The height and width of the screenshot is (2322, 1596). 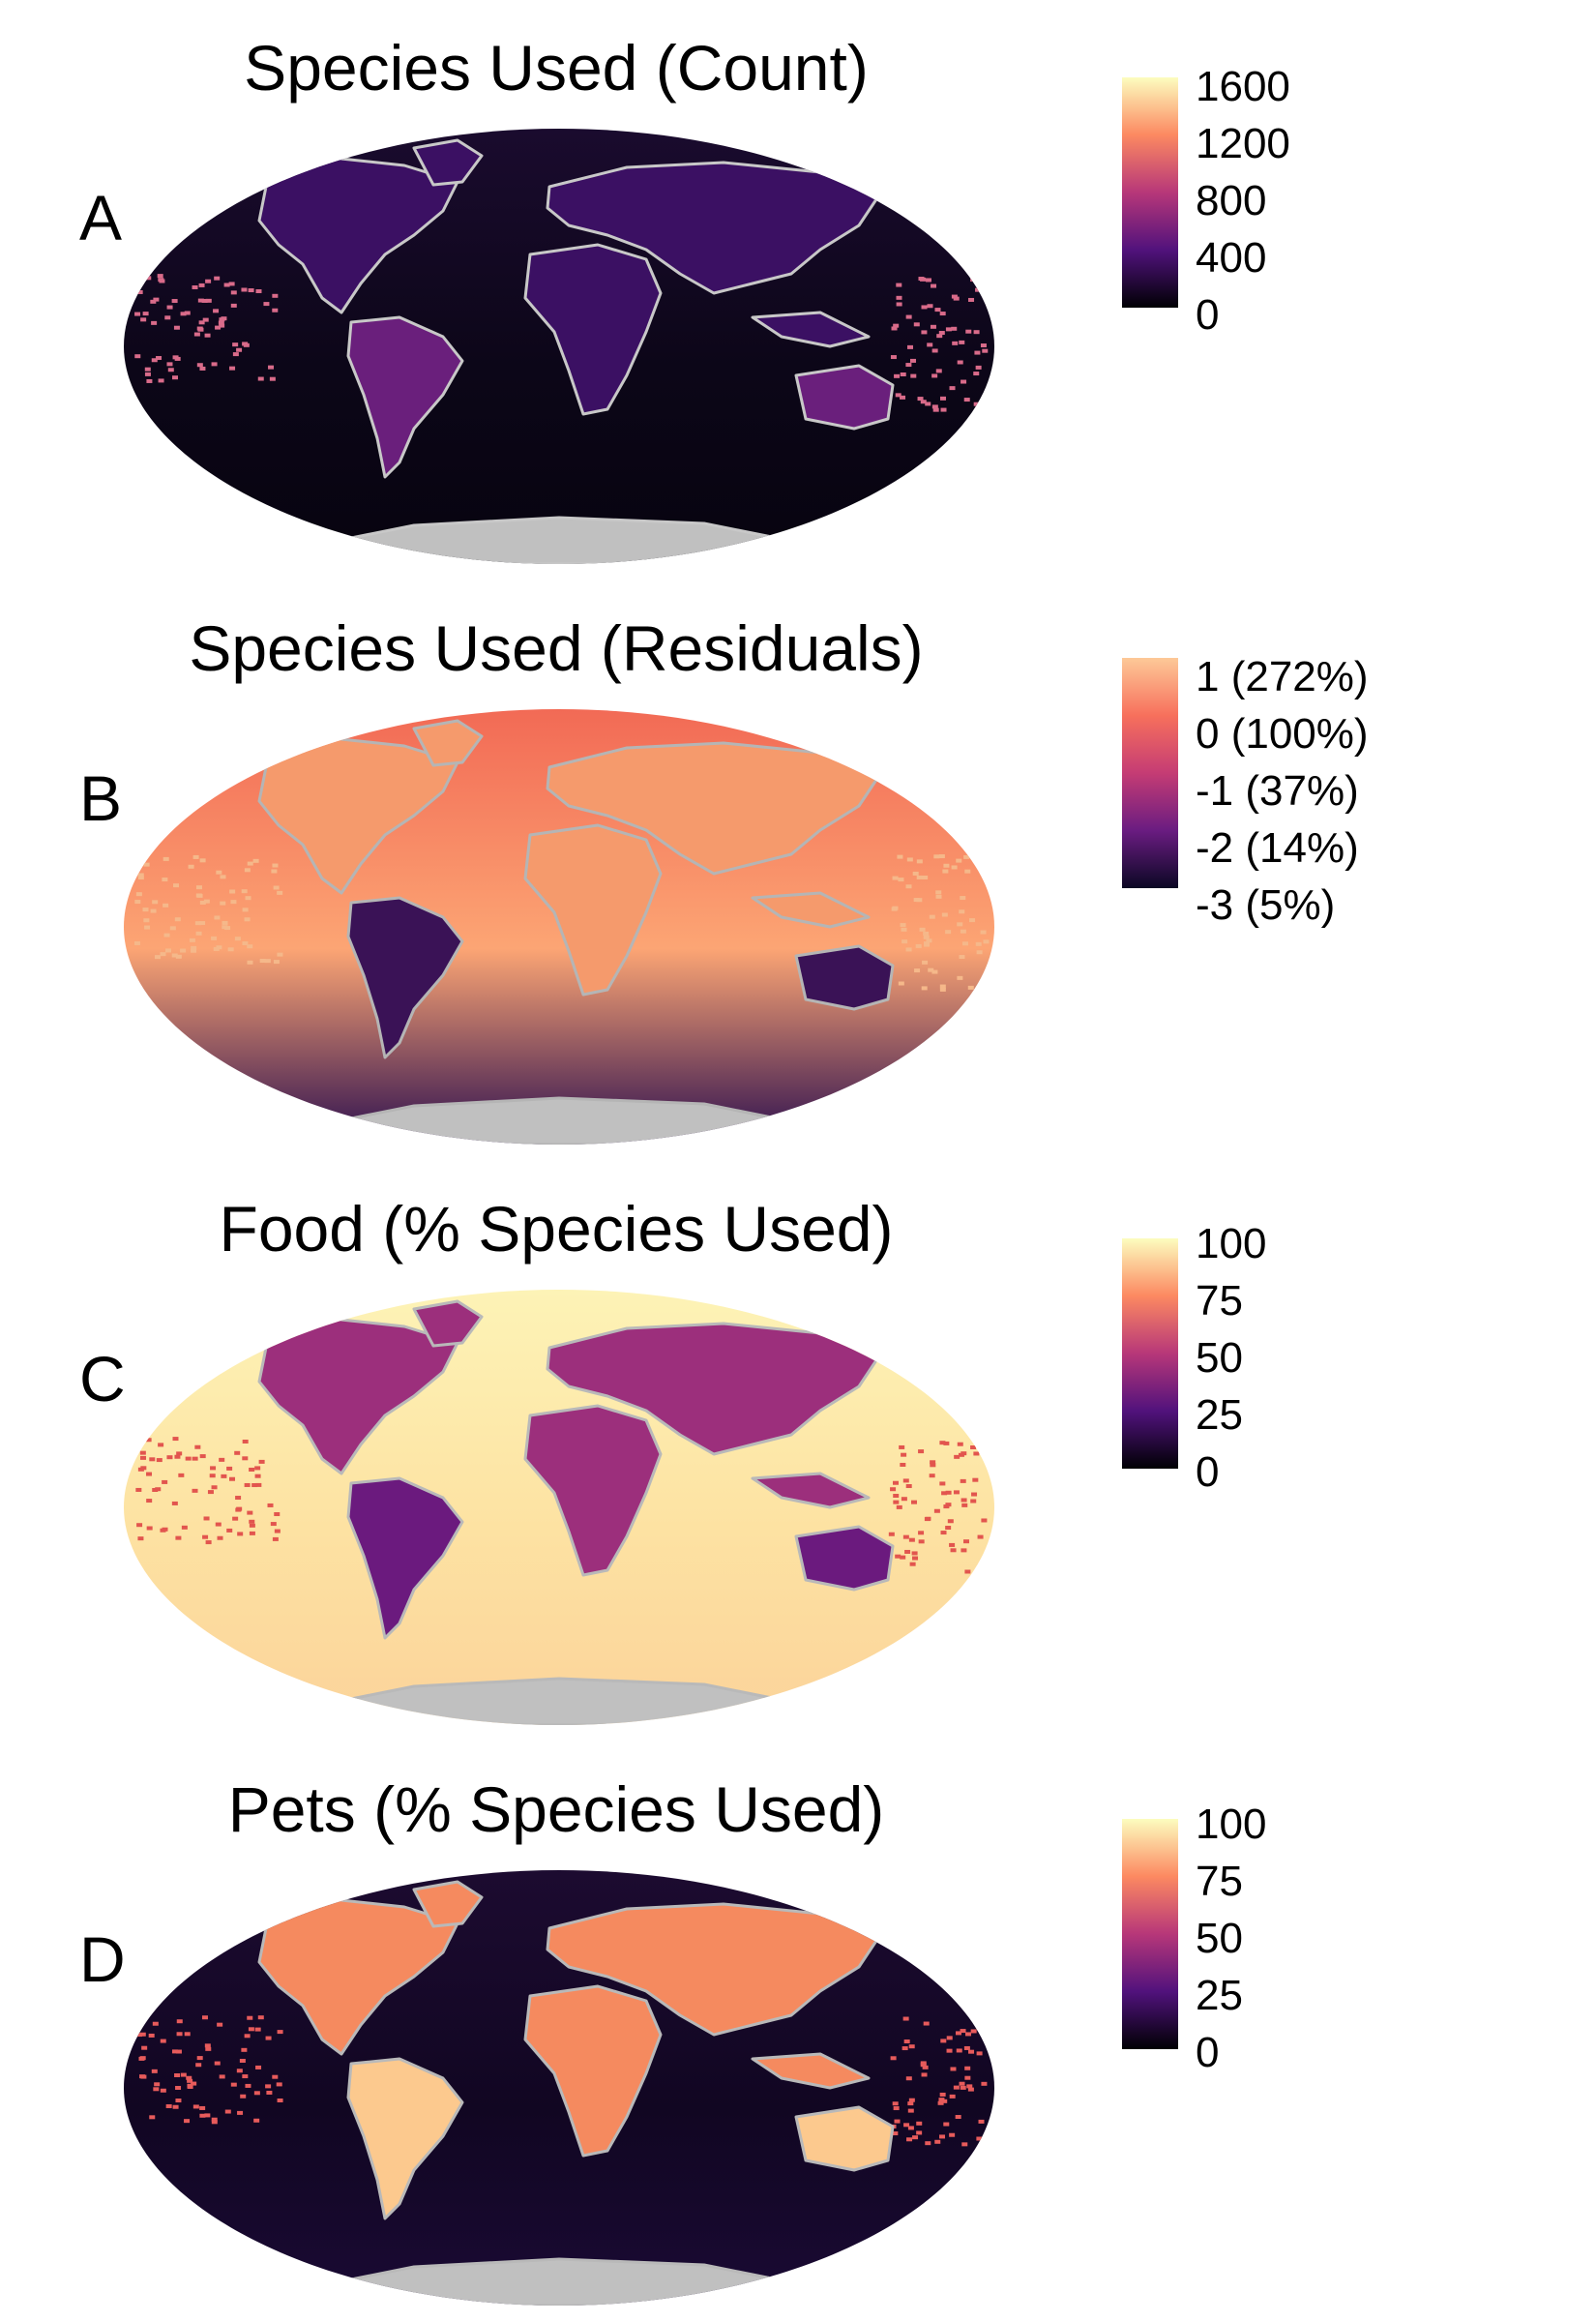 What do you see at coordinates (1335, 1938) in the screenshot?
I see `color-legend: 100 75 50 25 0` at bounding box center [1335, 1938].